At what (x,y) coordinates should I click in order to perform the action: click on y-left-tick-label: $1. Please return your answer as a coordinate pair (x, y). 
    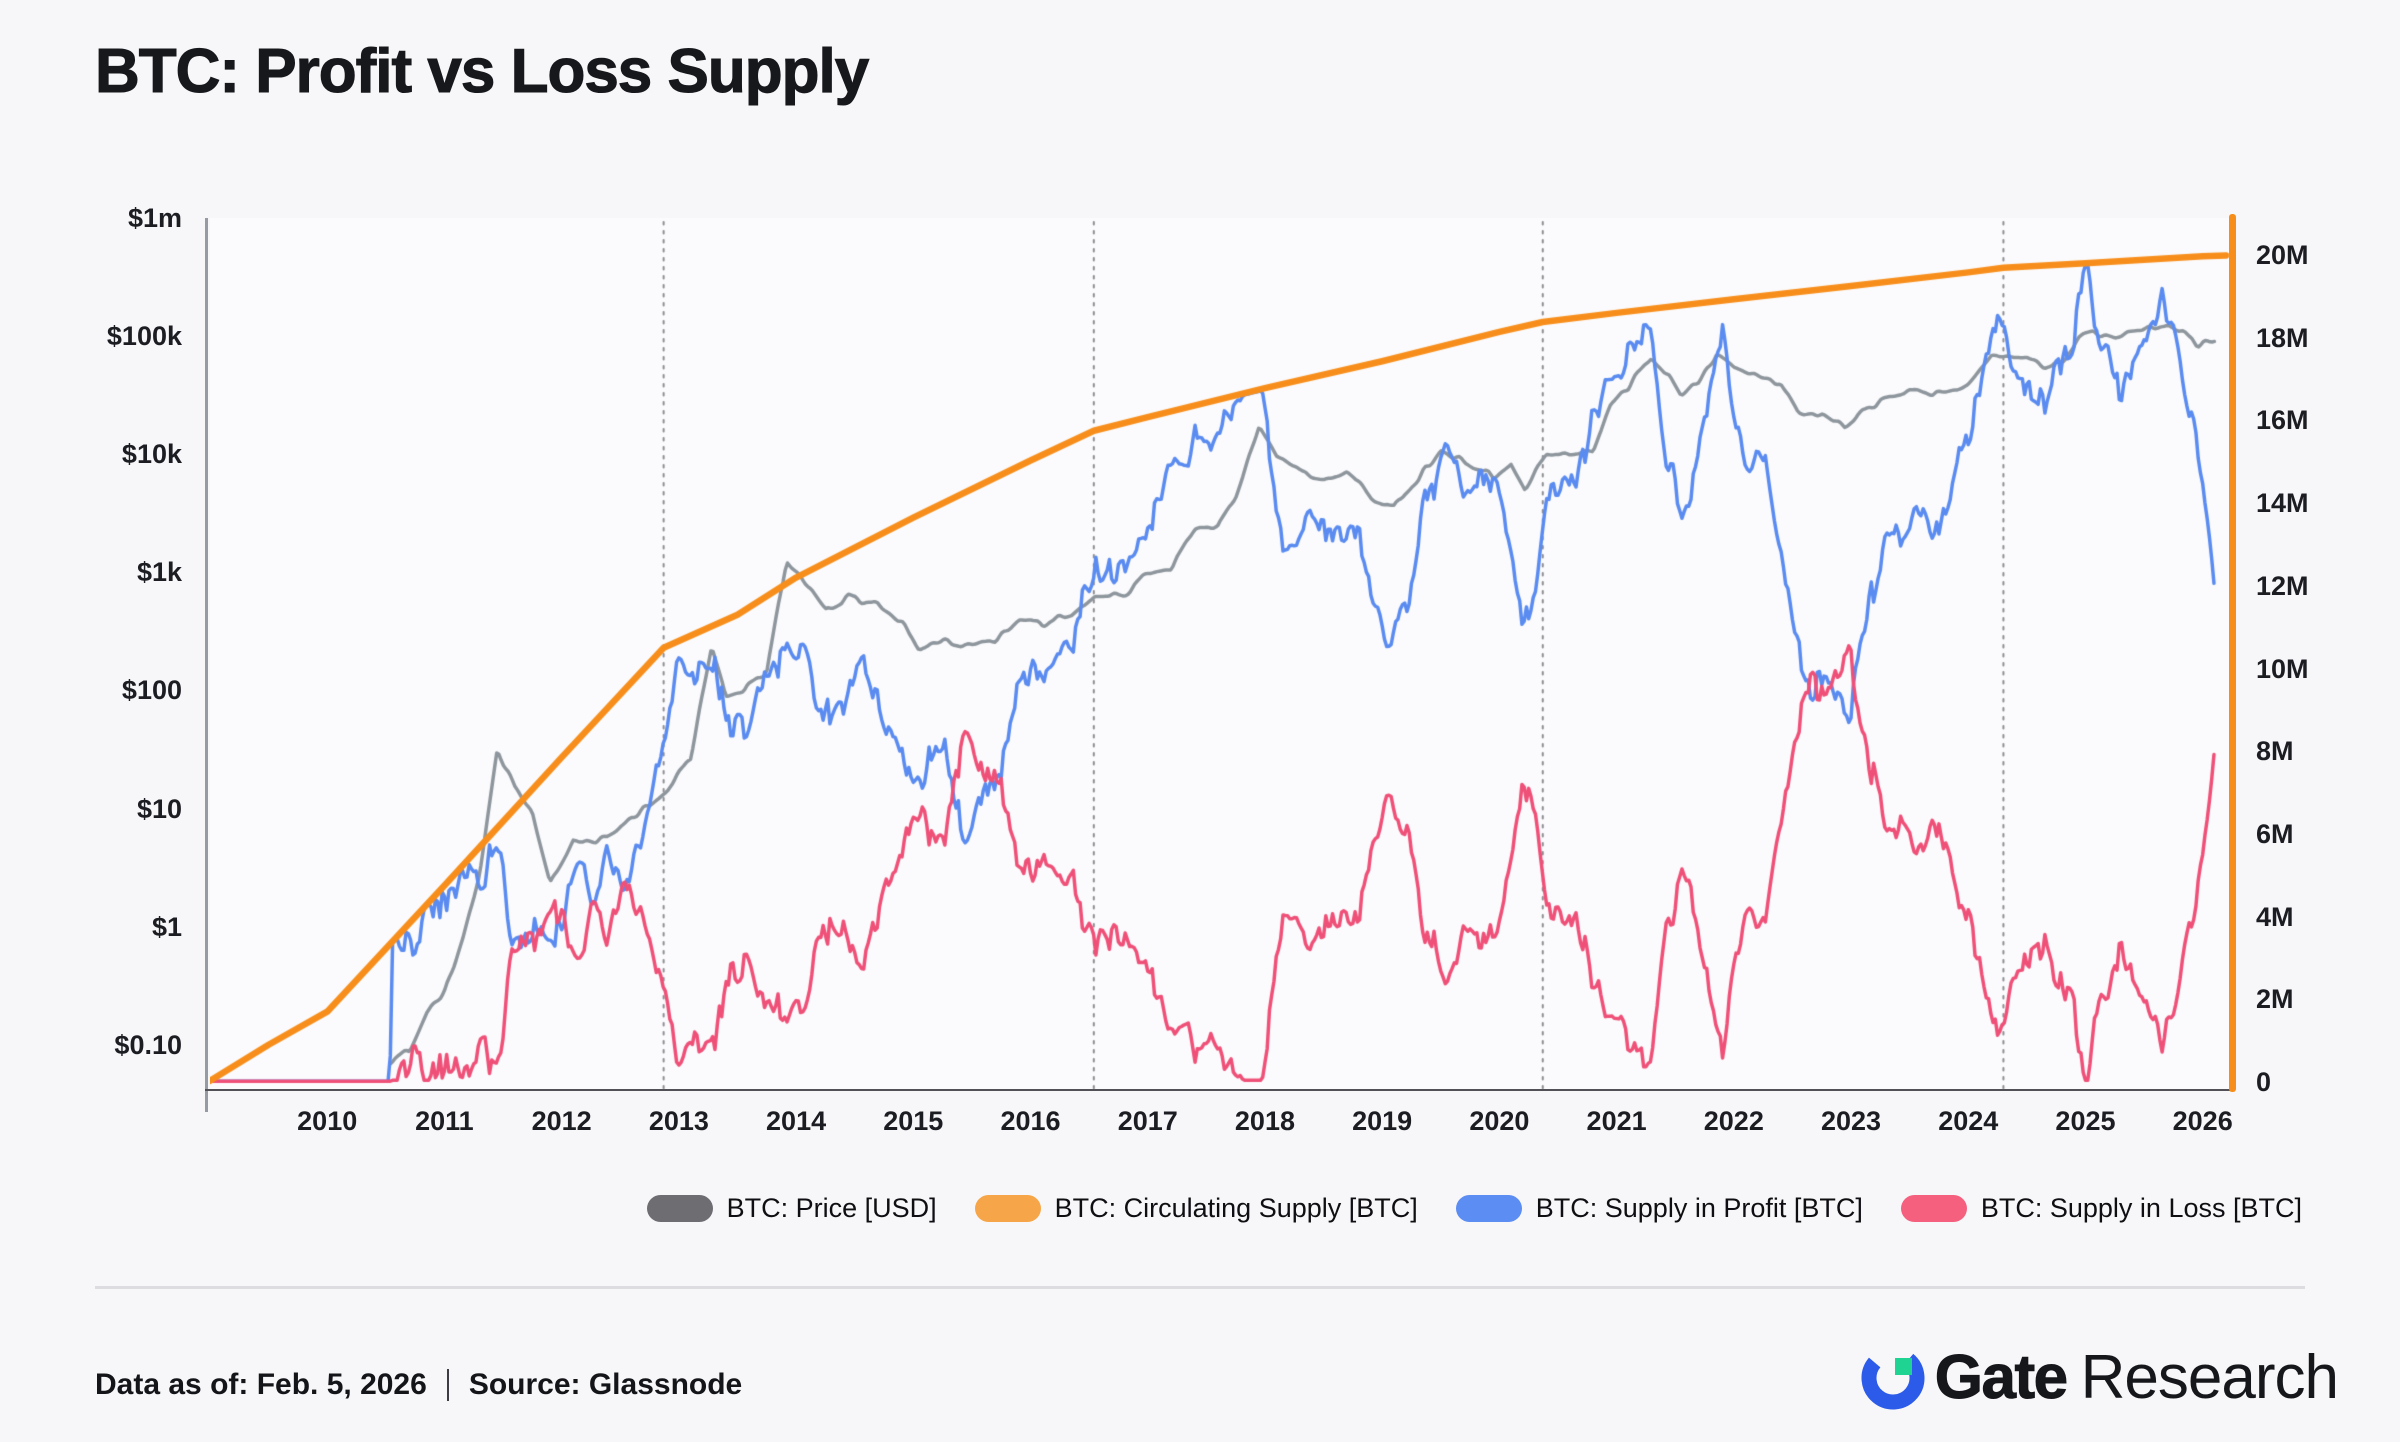
    Looking at the image, I should click on (166, 926).